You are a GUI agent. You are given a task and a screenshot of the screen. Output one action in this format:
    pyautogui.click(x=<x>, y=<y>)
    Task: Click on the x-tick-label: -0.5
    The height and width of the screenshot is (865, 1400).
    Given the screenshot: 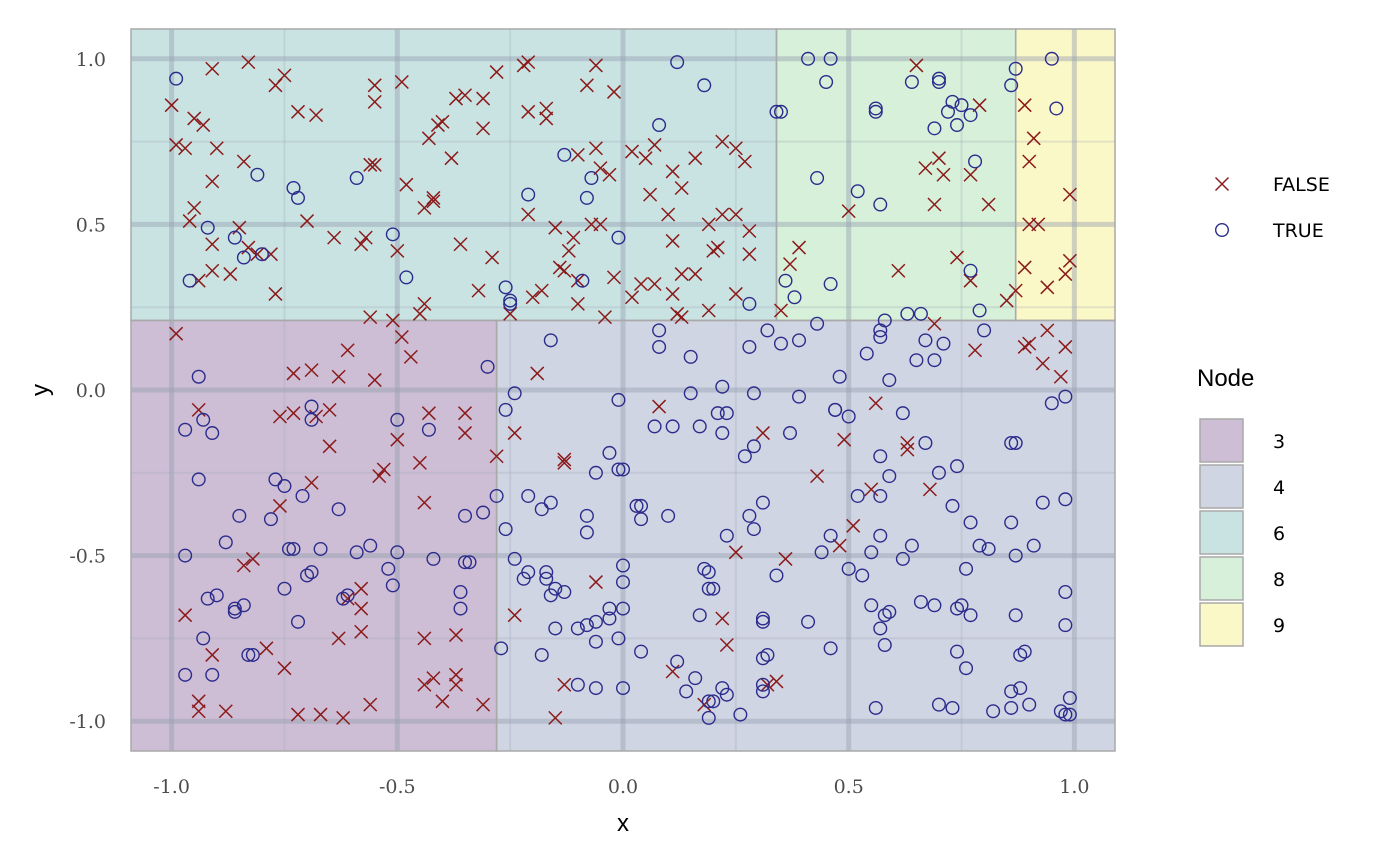 What is the action you would take?
    pyautogui.click(x=397, y=787)
    